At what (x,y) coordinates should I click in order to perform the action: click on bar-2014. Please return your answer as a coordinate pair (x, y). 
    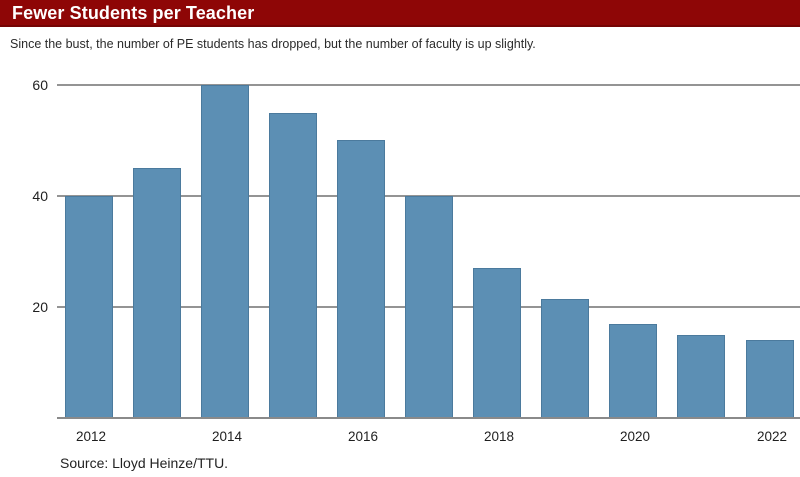
    Looking at the image, I should click on (225, 251).